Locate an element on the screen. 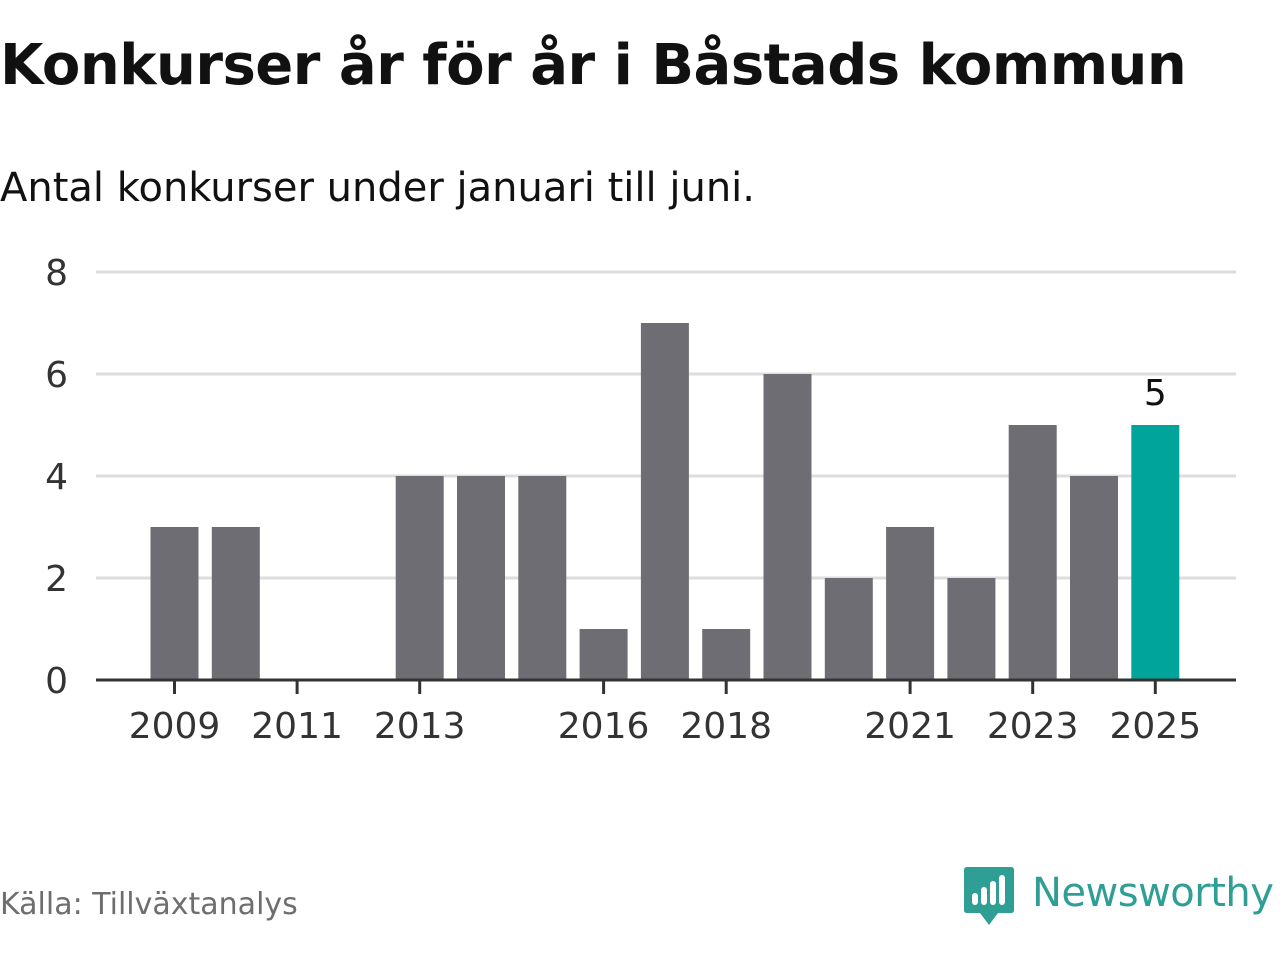 Image resolution: width=1280 pixels, height=960 pixels. y-tick-label: 8 is located at coordinates (56, 273).